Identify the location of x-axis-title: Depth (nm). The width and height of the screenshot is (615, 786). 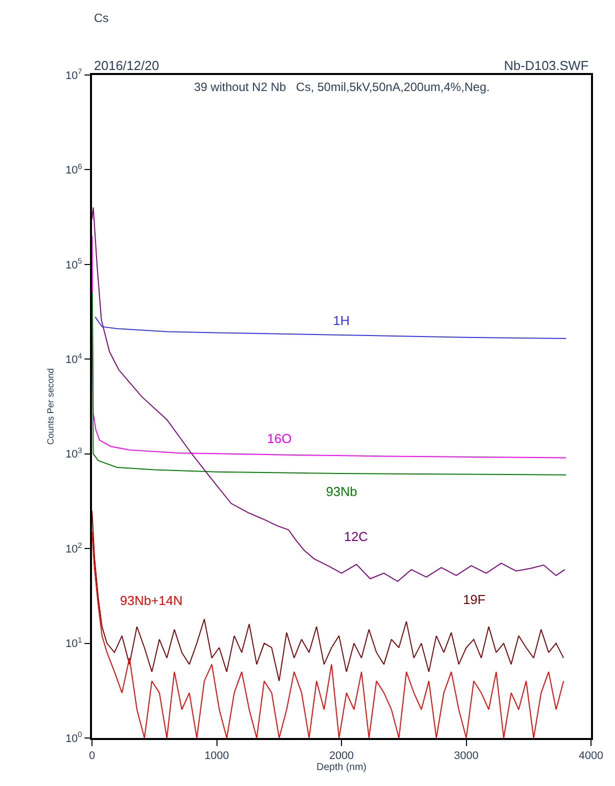
(341, 767).